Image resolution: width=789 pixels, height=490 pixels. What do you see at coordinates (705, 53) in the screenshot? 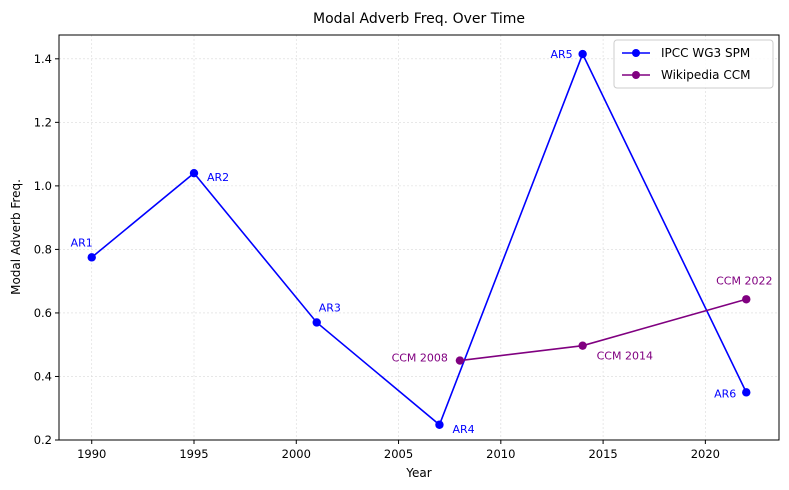
I see `legend-label-ipcc: IPCC WG3 SPM` at bounding box center [705, 53].